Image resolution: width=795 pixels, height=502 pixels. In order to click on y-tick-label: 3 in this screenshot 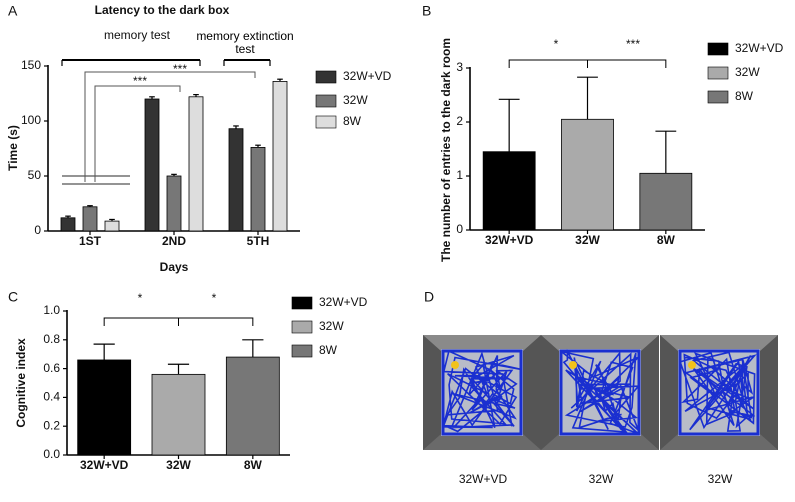, I will do `click(459, 67)`.